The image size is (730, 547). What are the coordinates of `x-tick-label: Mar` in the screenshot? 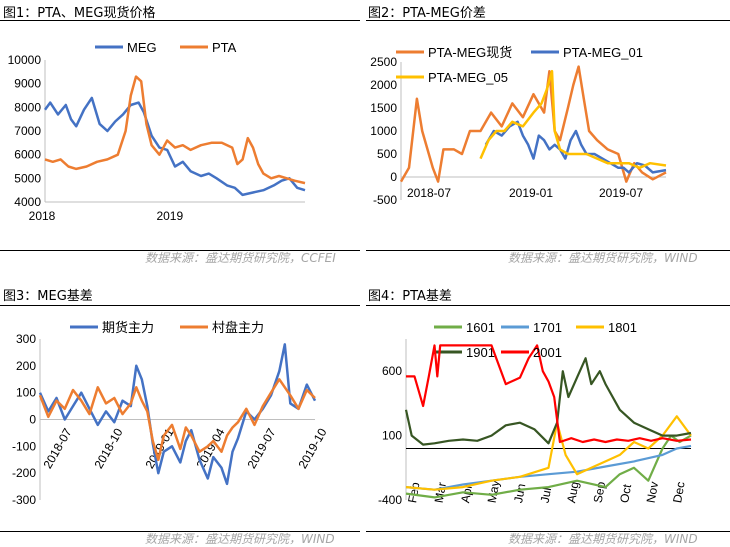 It's located at (440, 492).